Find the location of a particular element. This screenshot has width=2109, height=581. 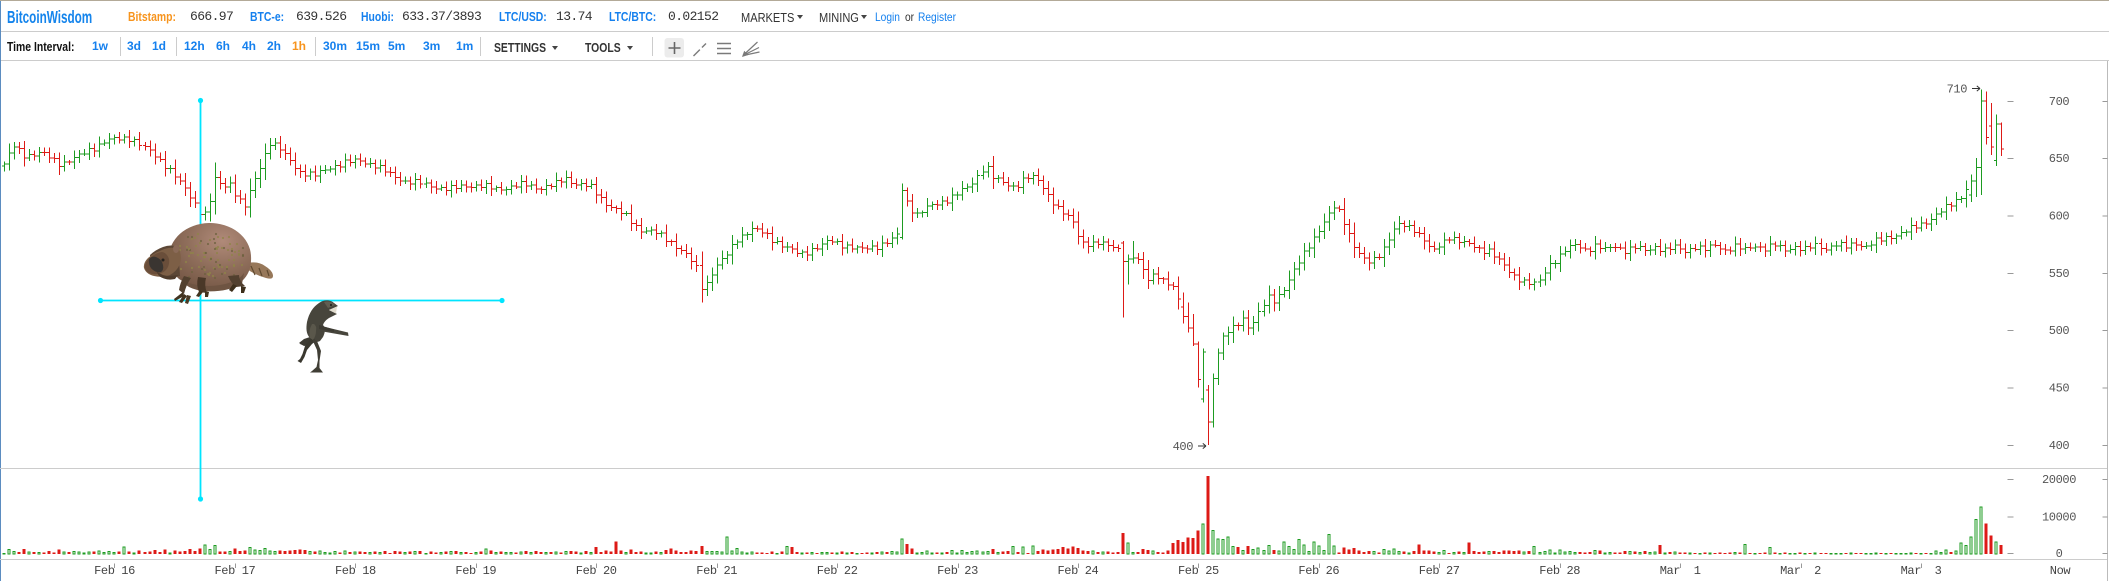

svg-text: 710 is located at coordinates (1957, 90).